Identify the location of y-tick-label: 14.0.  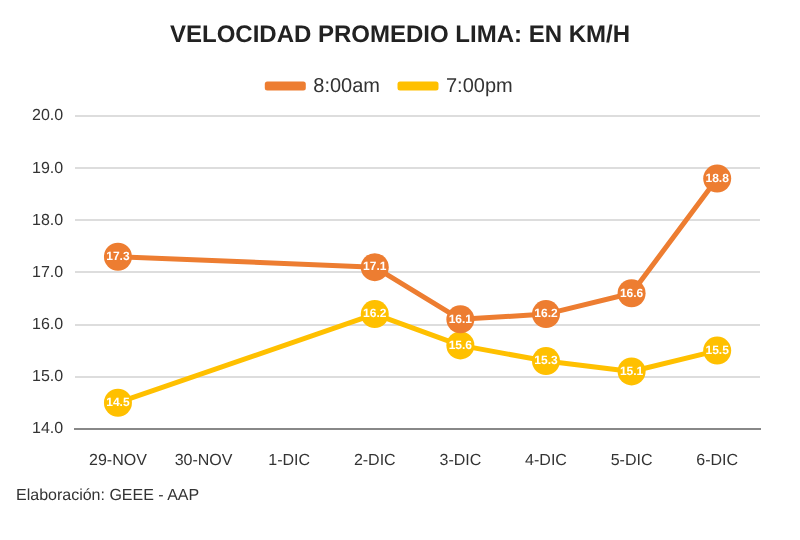
(48, 428).